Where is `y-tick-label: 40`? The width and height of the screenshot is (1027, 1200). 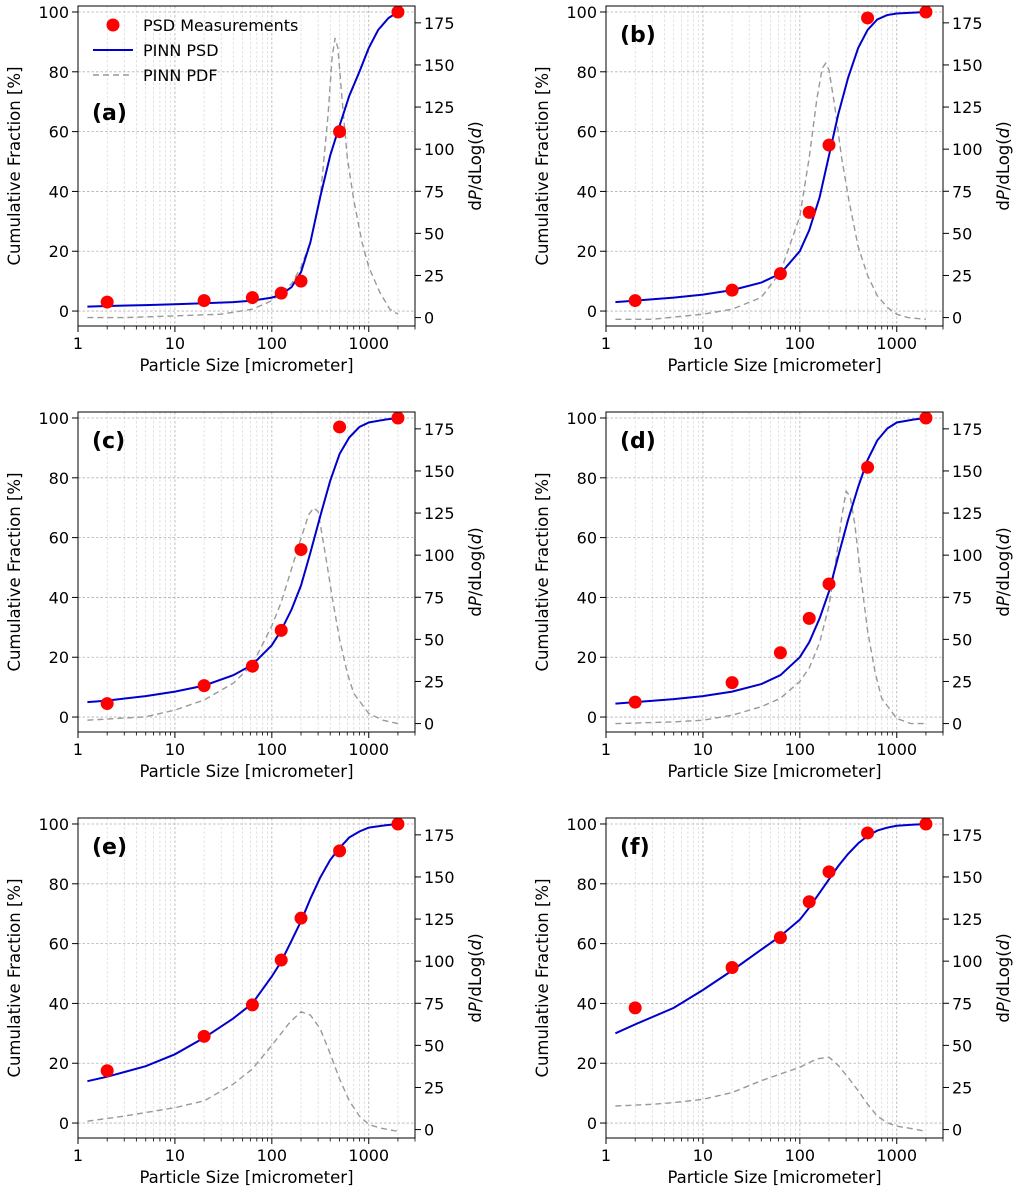 y-tick-label: 40 is located at coordinates (59, 191).